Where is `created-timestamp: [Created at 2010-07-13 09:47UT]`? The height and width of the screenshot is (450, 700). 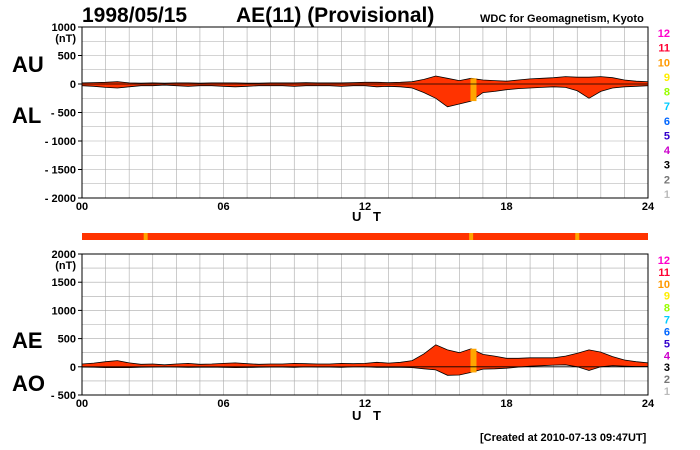 created-timestamp: [Created at 2010-07-13 09:47UT] is located at coordinates (563, 438).